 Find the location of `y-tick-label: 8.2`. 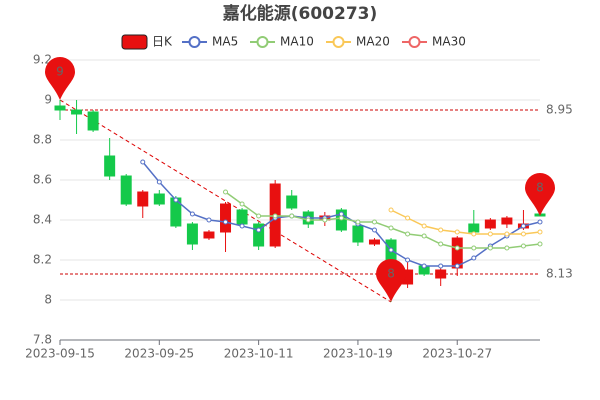

y-tick-label: 8.2 is located at coordinates (42, 260).